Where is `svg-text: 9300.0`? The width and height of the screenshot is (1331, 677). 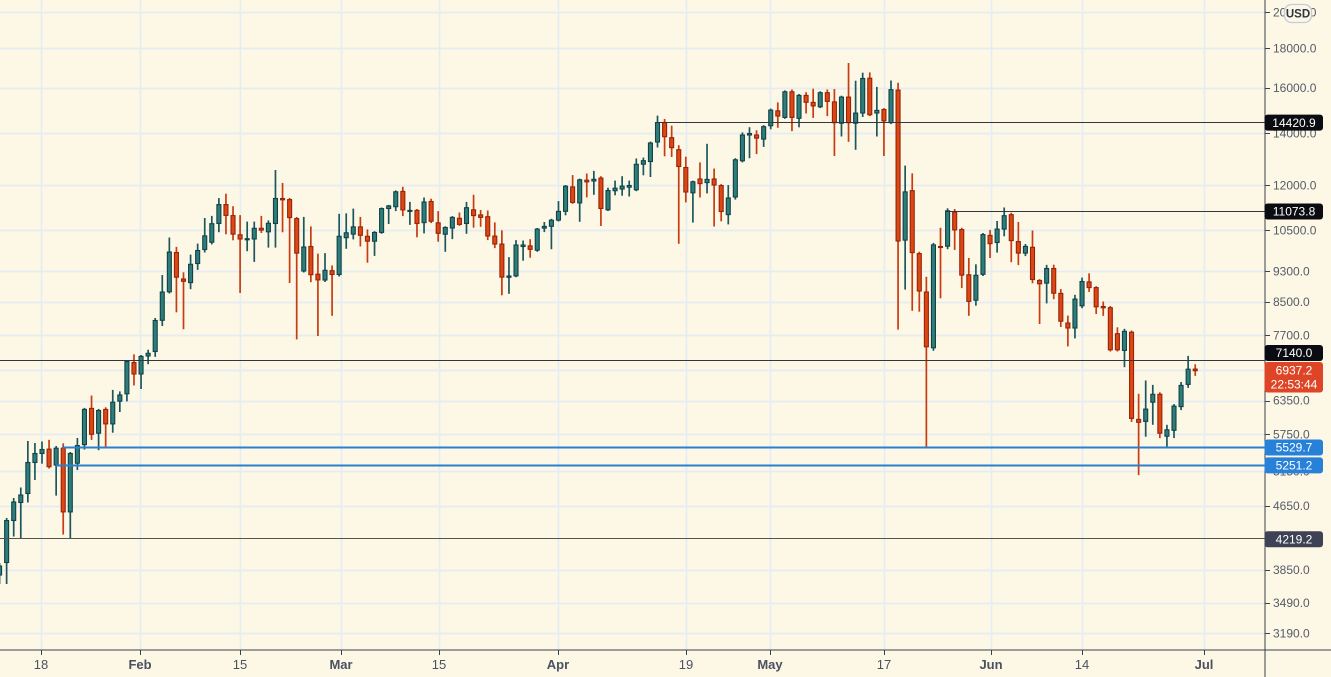
svg-text: 9300.0 is located at coordinates (1291, 272).